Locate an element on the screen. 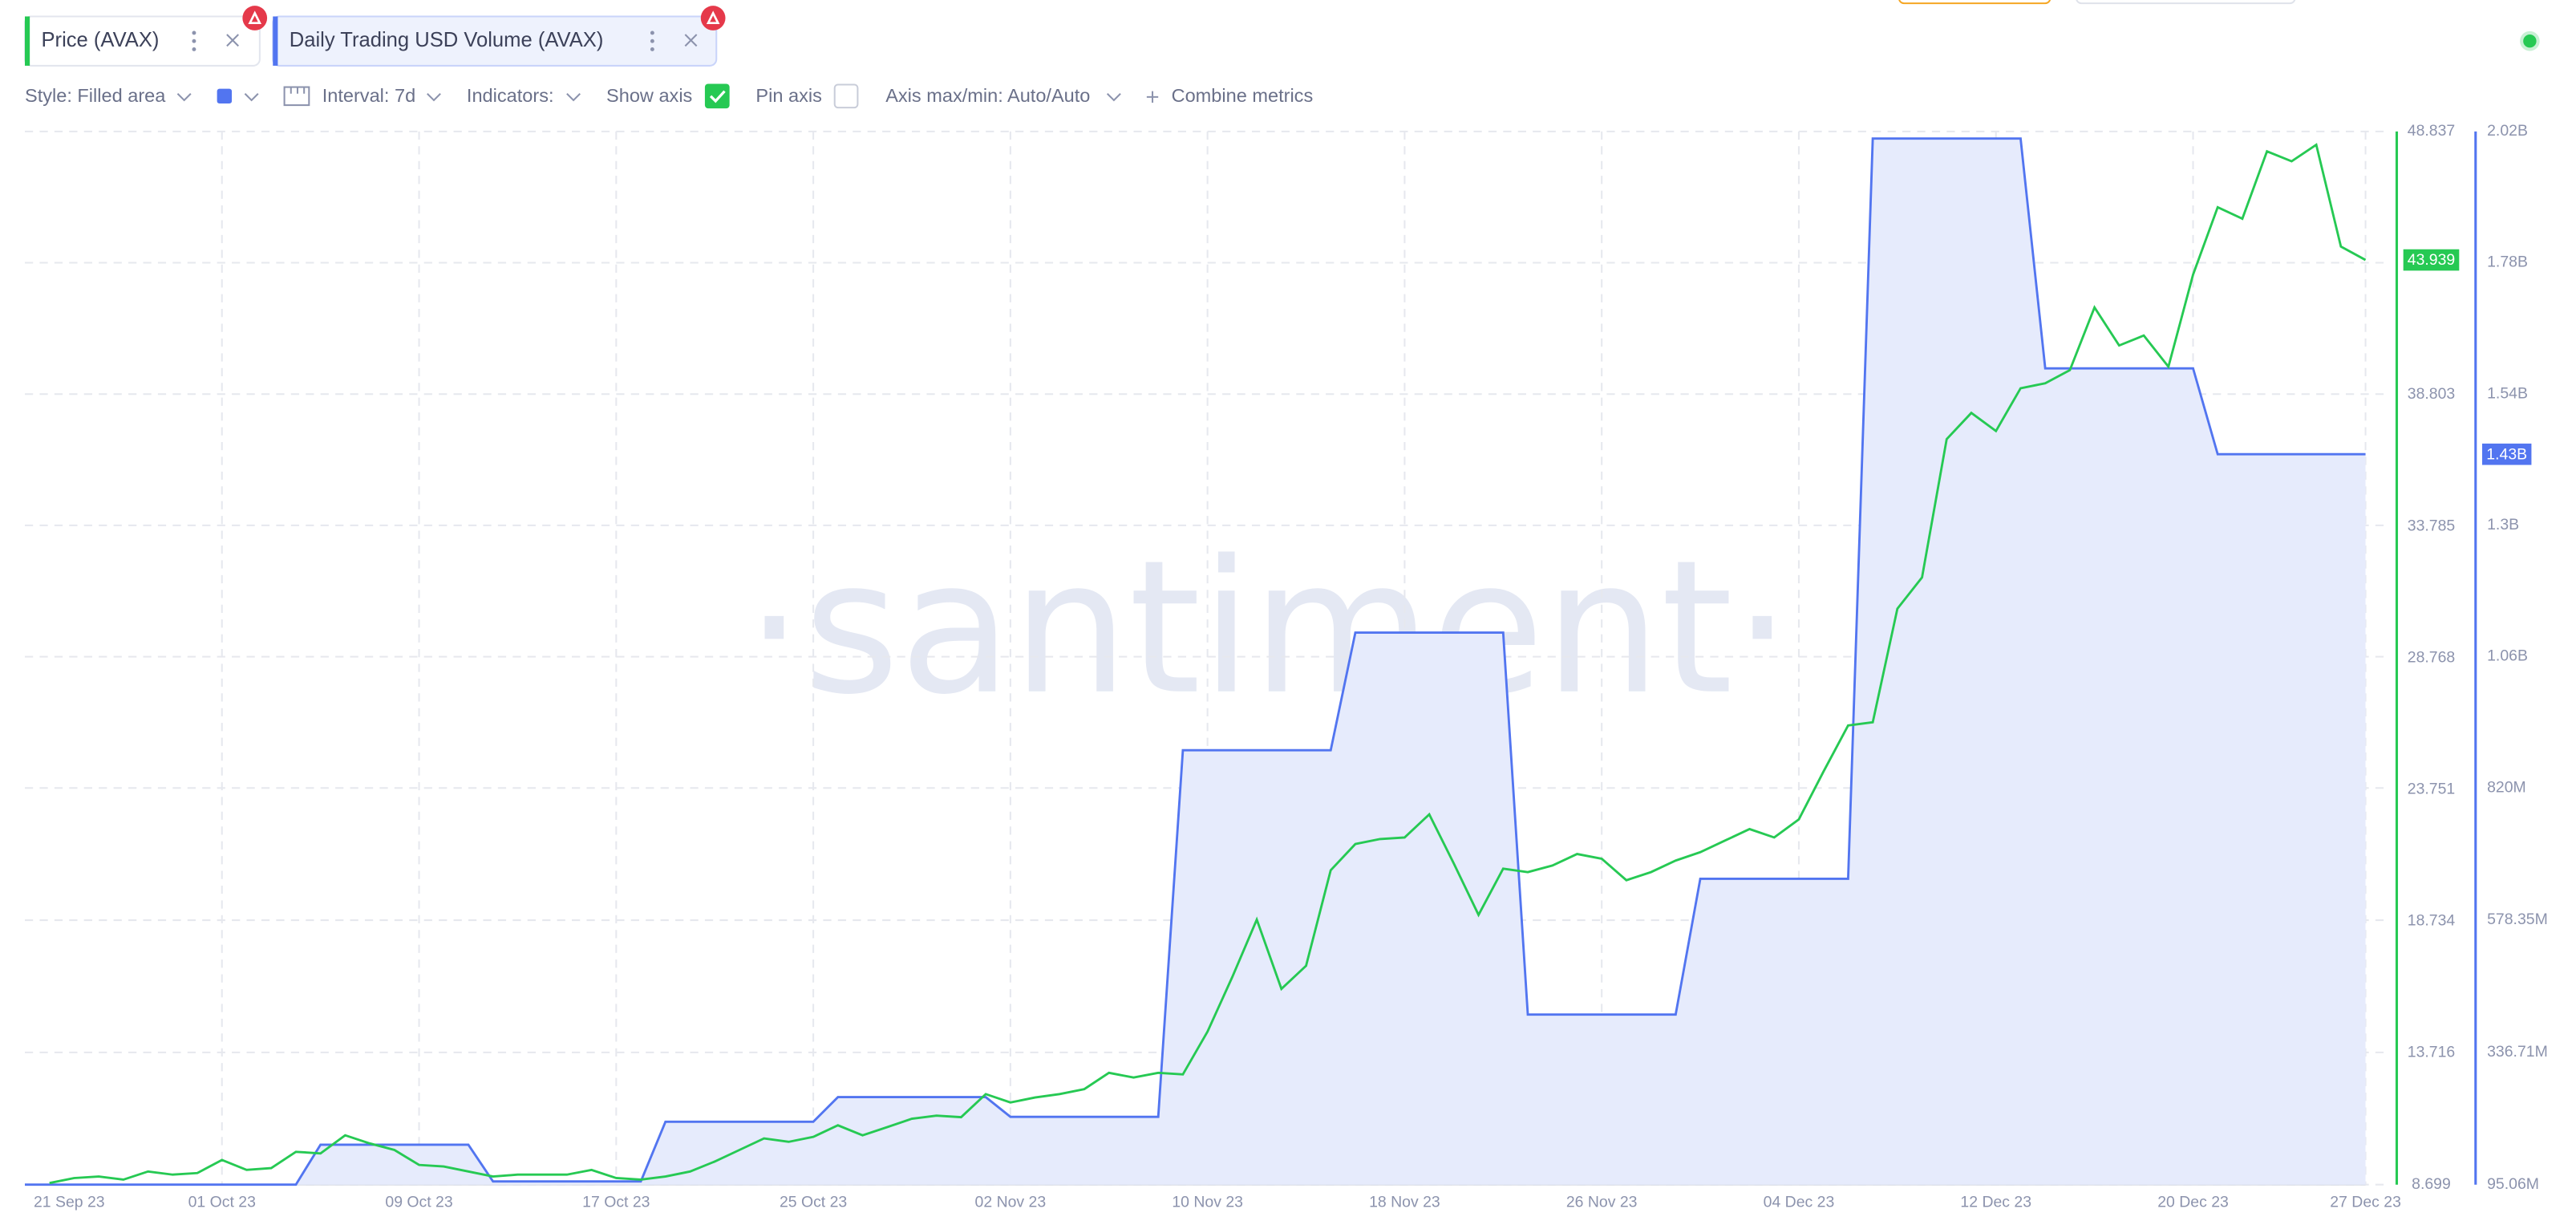 The height and width of the screenshot is (1229, 2576). metric-tab: Price (AVAX) is located at coordinates (145, 37).